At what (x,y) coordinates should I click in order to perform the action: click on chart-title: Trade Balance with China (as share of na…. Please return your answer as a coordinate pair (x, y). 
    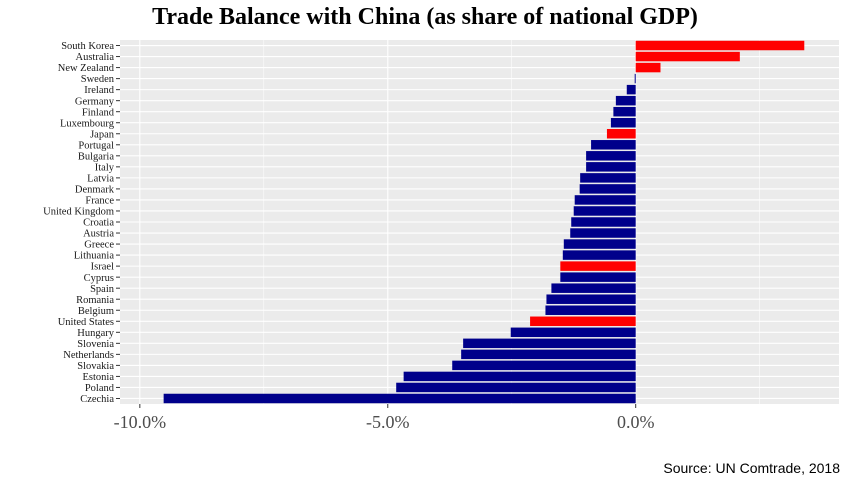
    Looking at the image, I should click on (425, 17).